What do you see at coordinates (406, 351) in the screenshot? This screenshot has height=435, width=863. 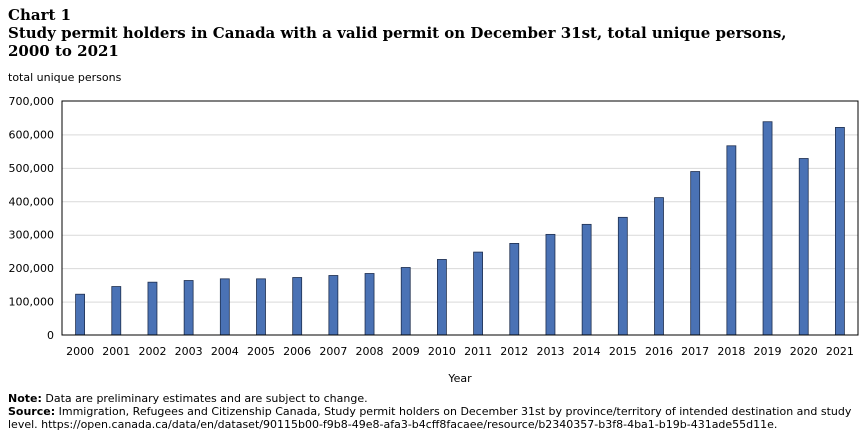 I see `x-tick-label: 2009` at bounding box center [406, 351].